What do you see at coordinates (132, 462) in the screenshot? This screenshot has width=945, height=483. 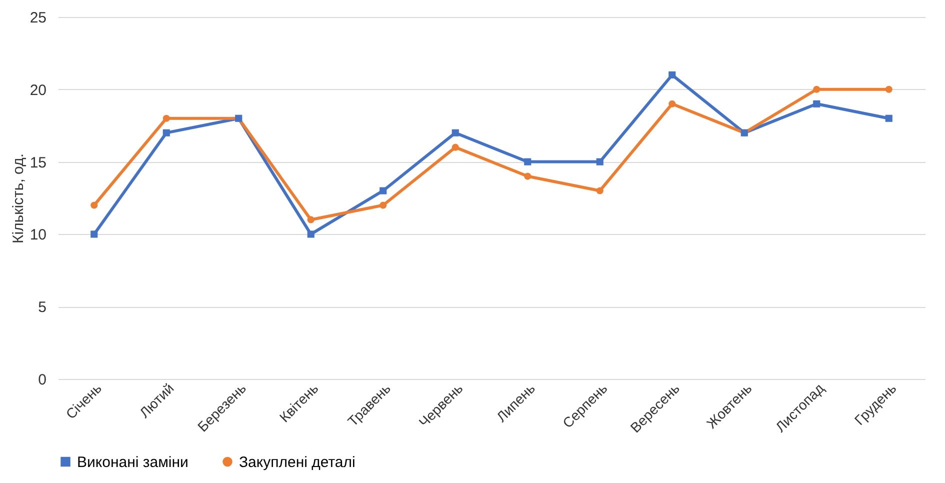 I see `legend-label: Виконані заміни` at bounding box center [132, 462].